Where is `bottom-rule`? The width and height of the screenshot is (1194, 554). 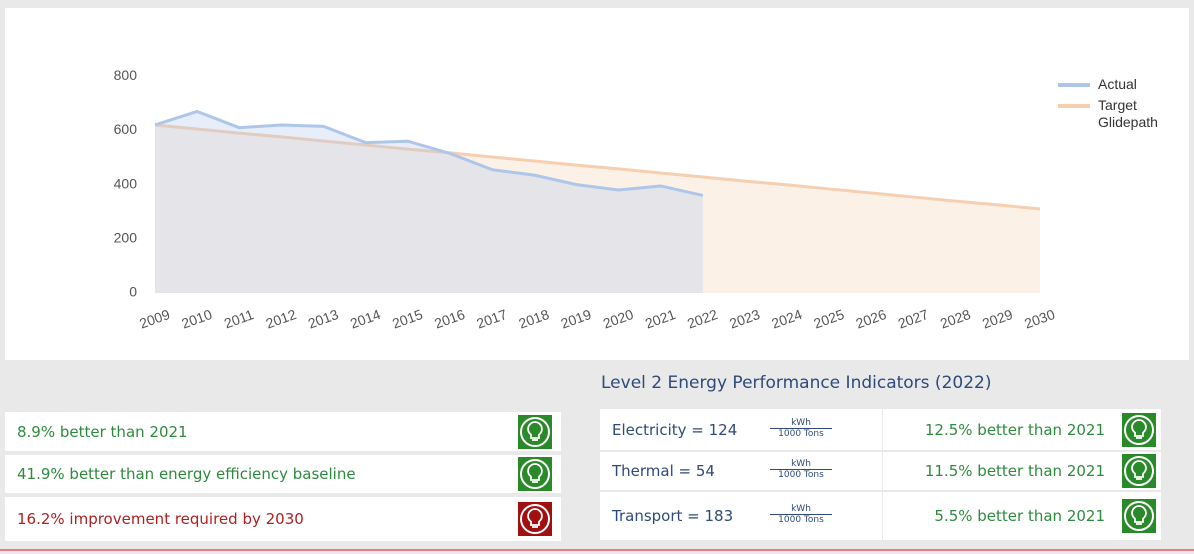
bottom-rule is located at coordinates (597, 550).